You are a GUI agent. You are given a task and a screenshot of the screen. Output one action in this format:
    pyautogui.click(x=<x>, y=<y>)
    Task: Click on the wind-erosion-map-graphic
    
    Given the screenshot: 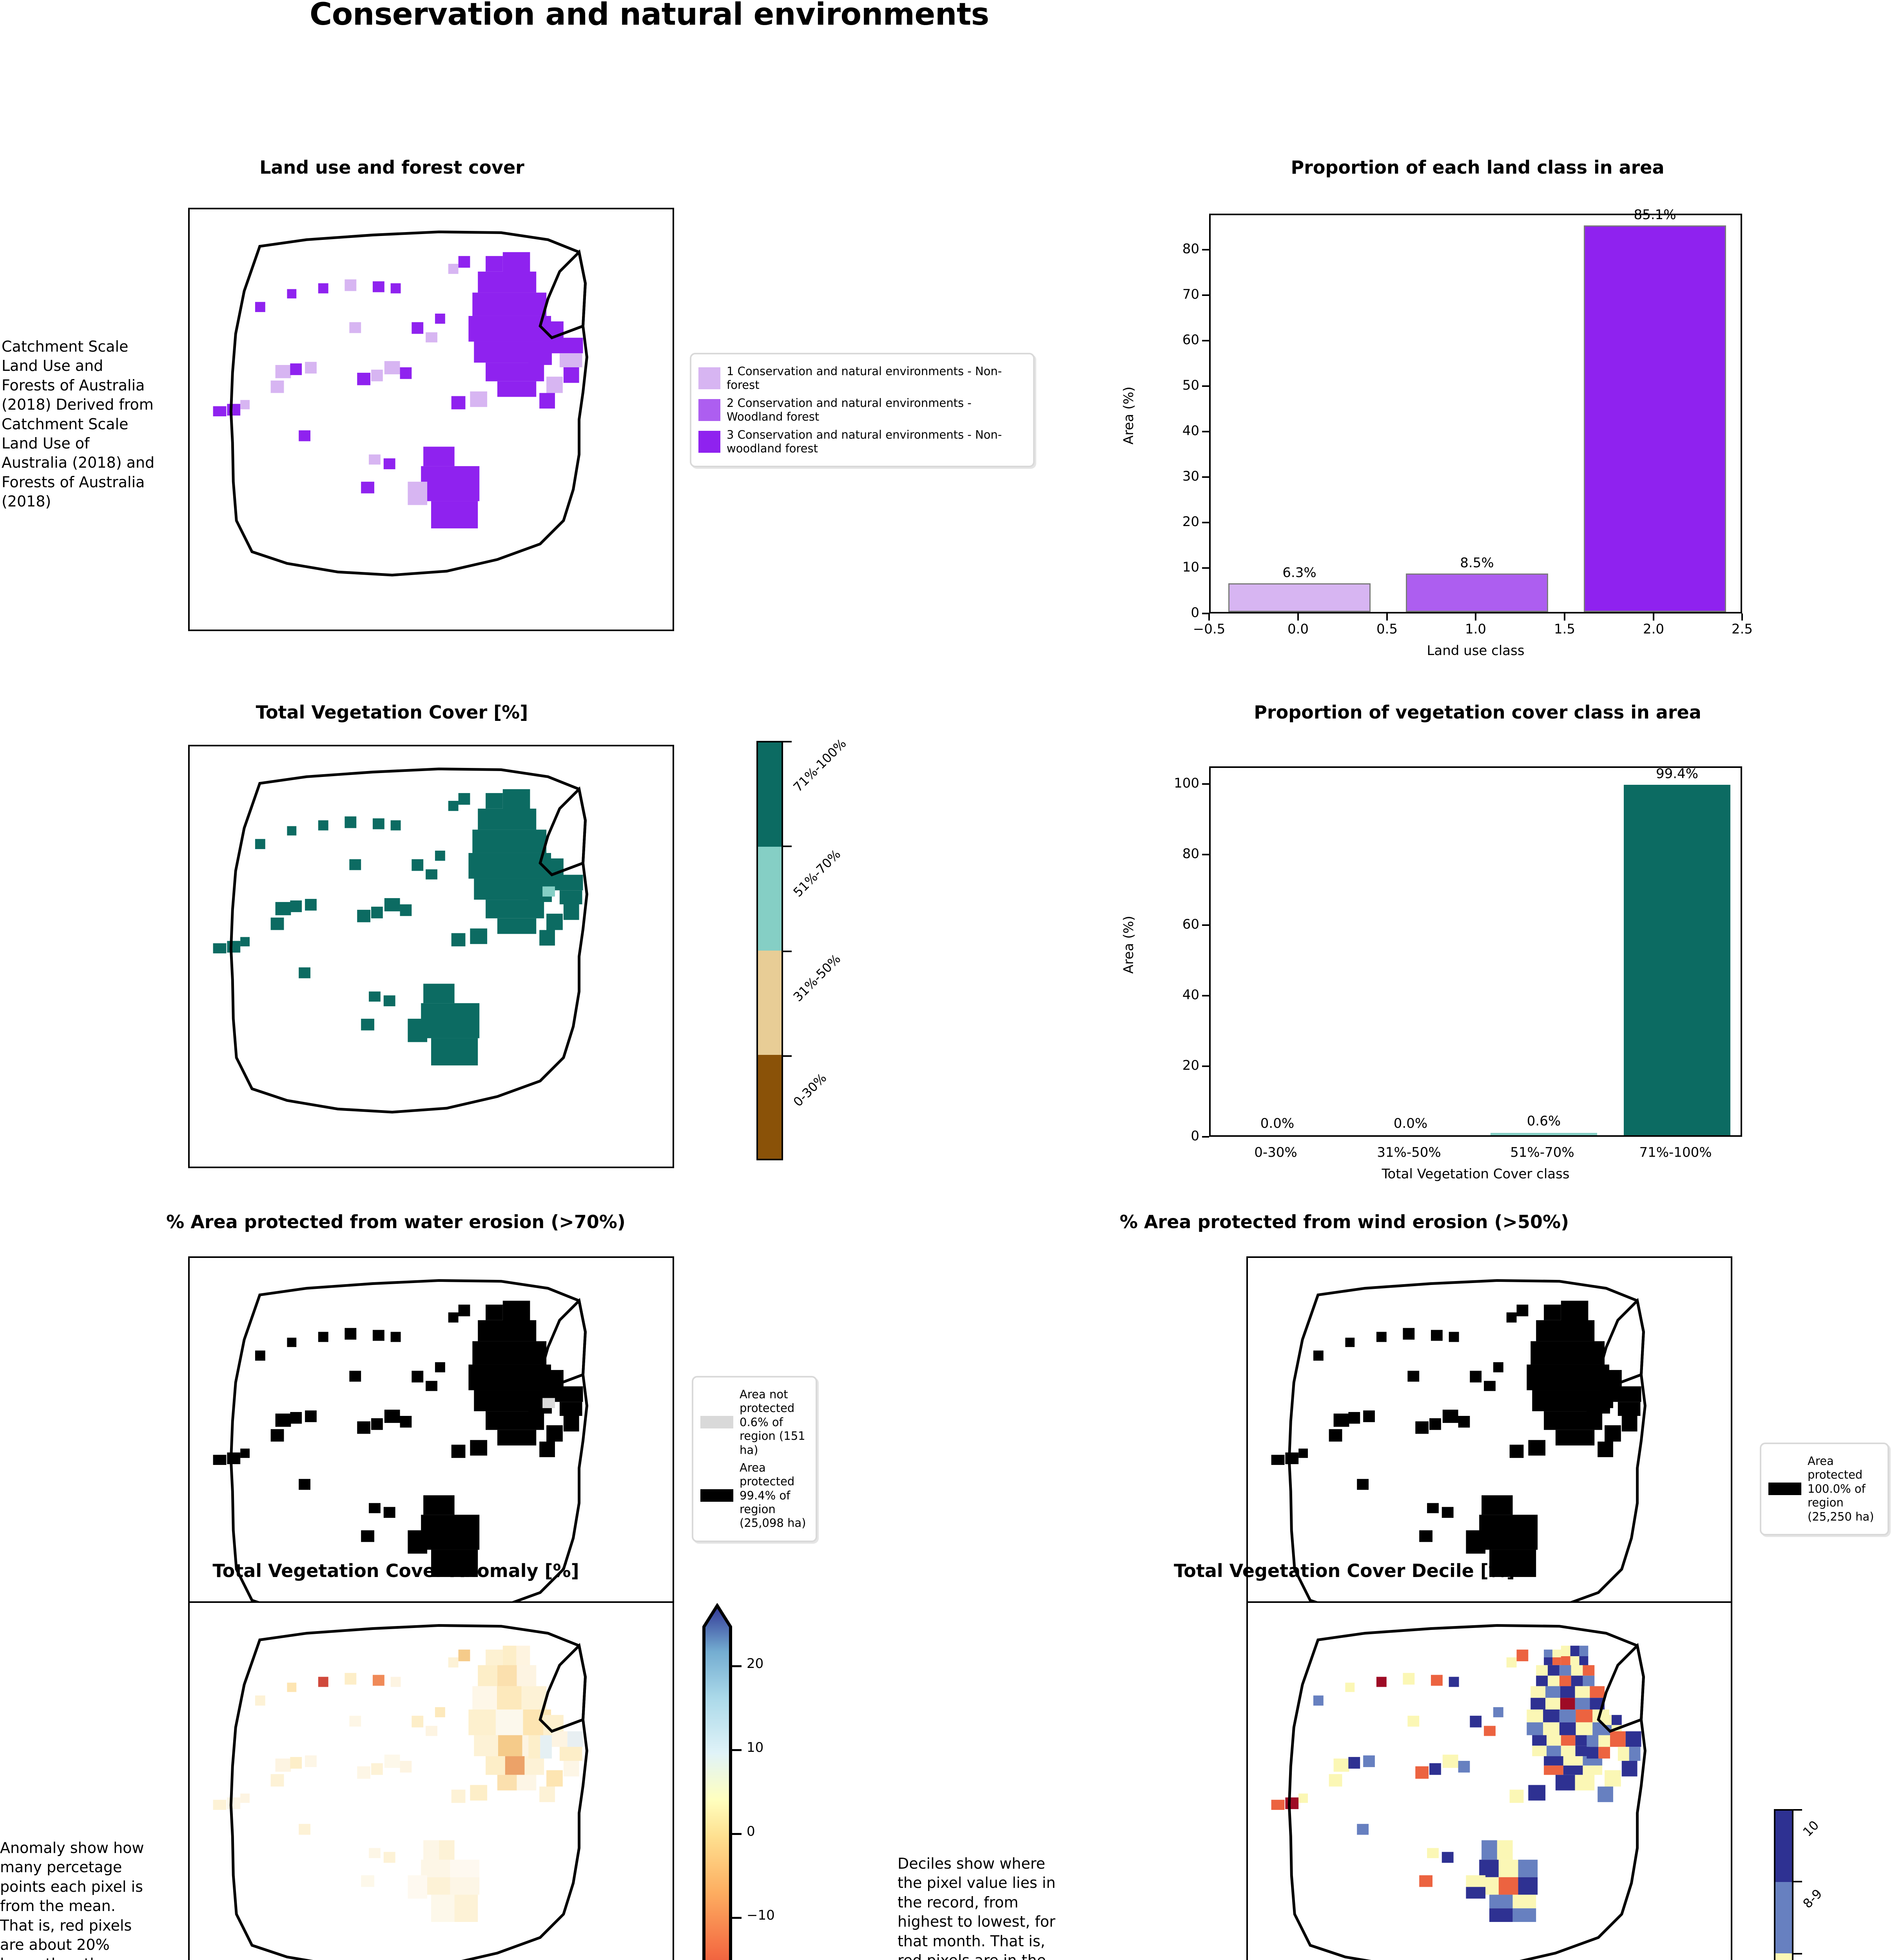 What is the action you would take?
    pyautogui.click(x=1459, y=1452)
    